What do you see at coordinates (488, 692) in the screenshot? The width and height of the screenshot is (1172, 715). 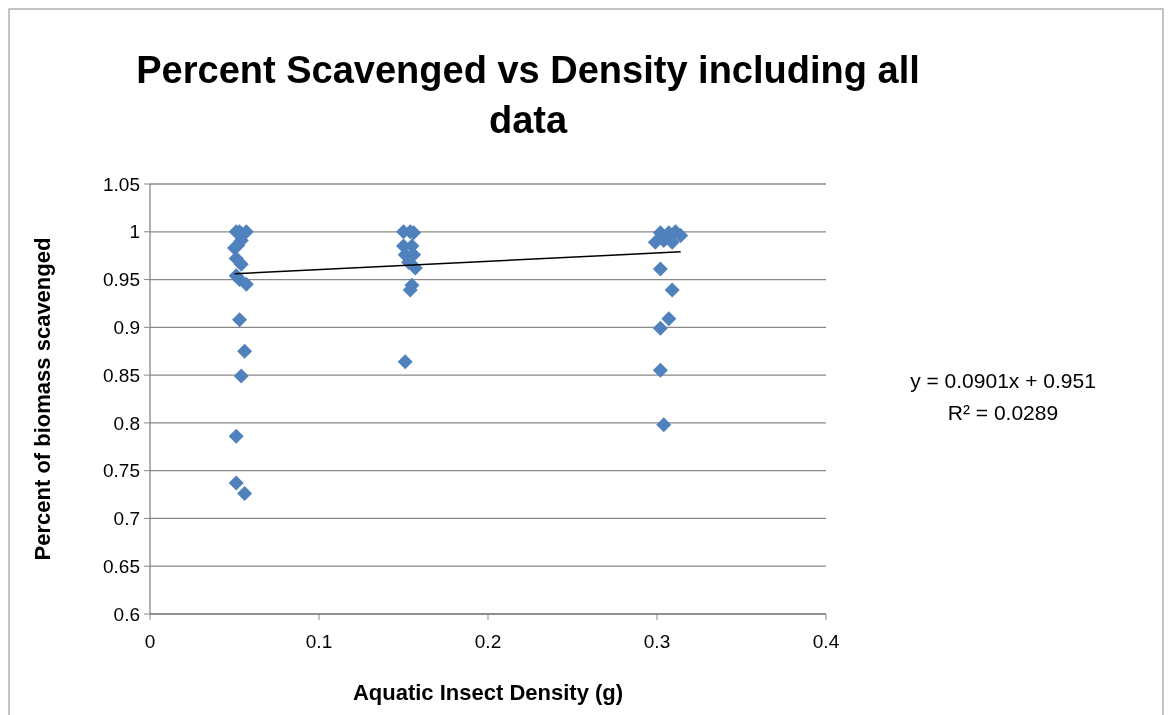 I see `x-axis-title: Aquatic Insect Density (g)` at bounding box center [488, 692].